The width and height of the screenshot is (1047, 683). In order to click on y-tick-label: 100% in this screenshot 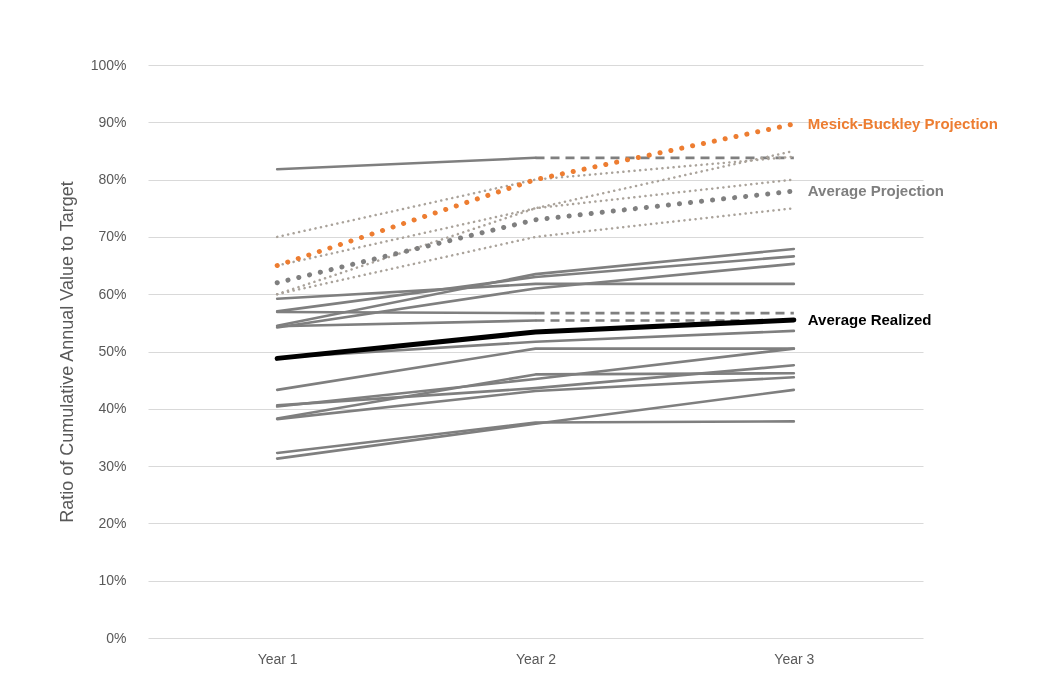, I will do `click(108, 64)`.